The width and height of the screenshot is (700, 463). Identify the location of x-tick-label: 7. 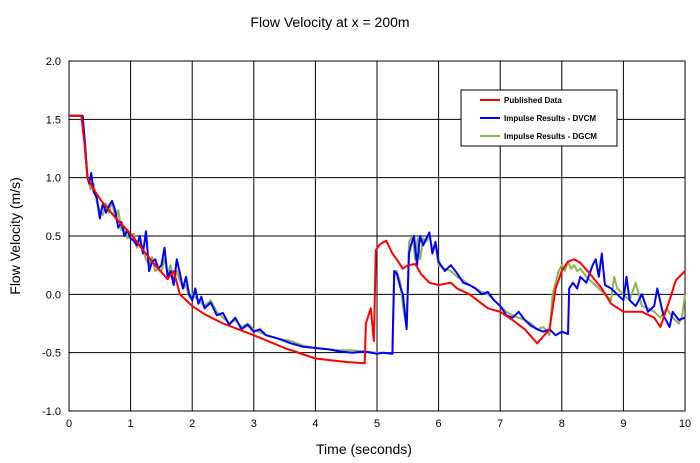
(500, 424).